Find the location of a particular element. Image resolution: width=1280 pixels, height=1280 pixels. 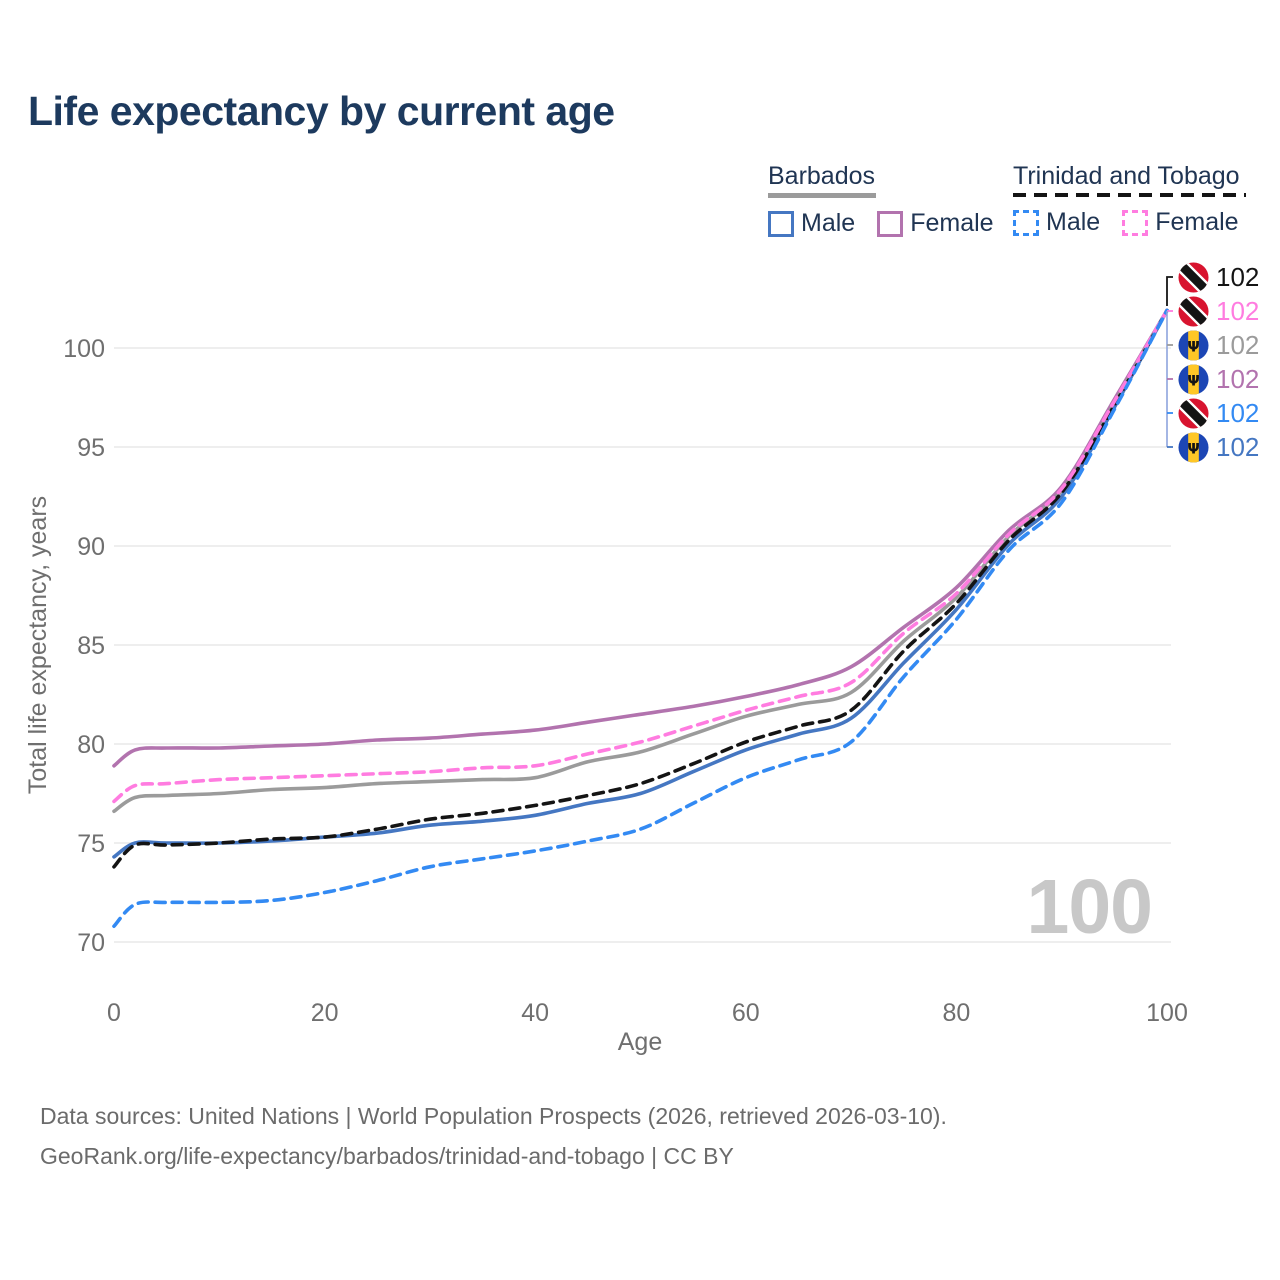

legend-item-tt-male: Male is located at coordinates (1056, 222).